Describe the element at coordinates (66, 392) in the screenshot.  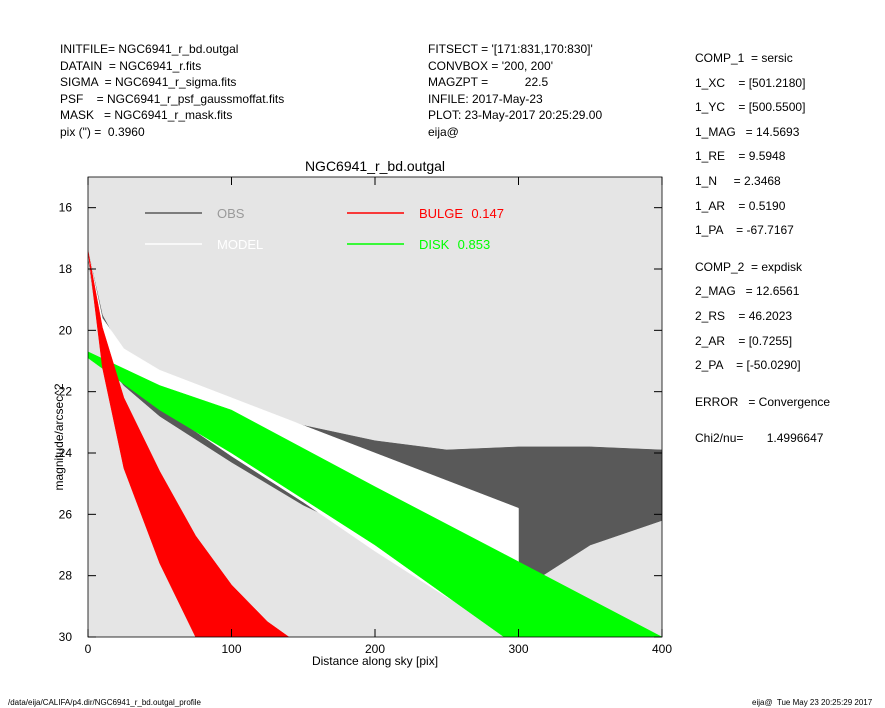
I see `y-tick-label: 22` at that location.